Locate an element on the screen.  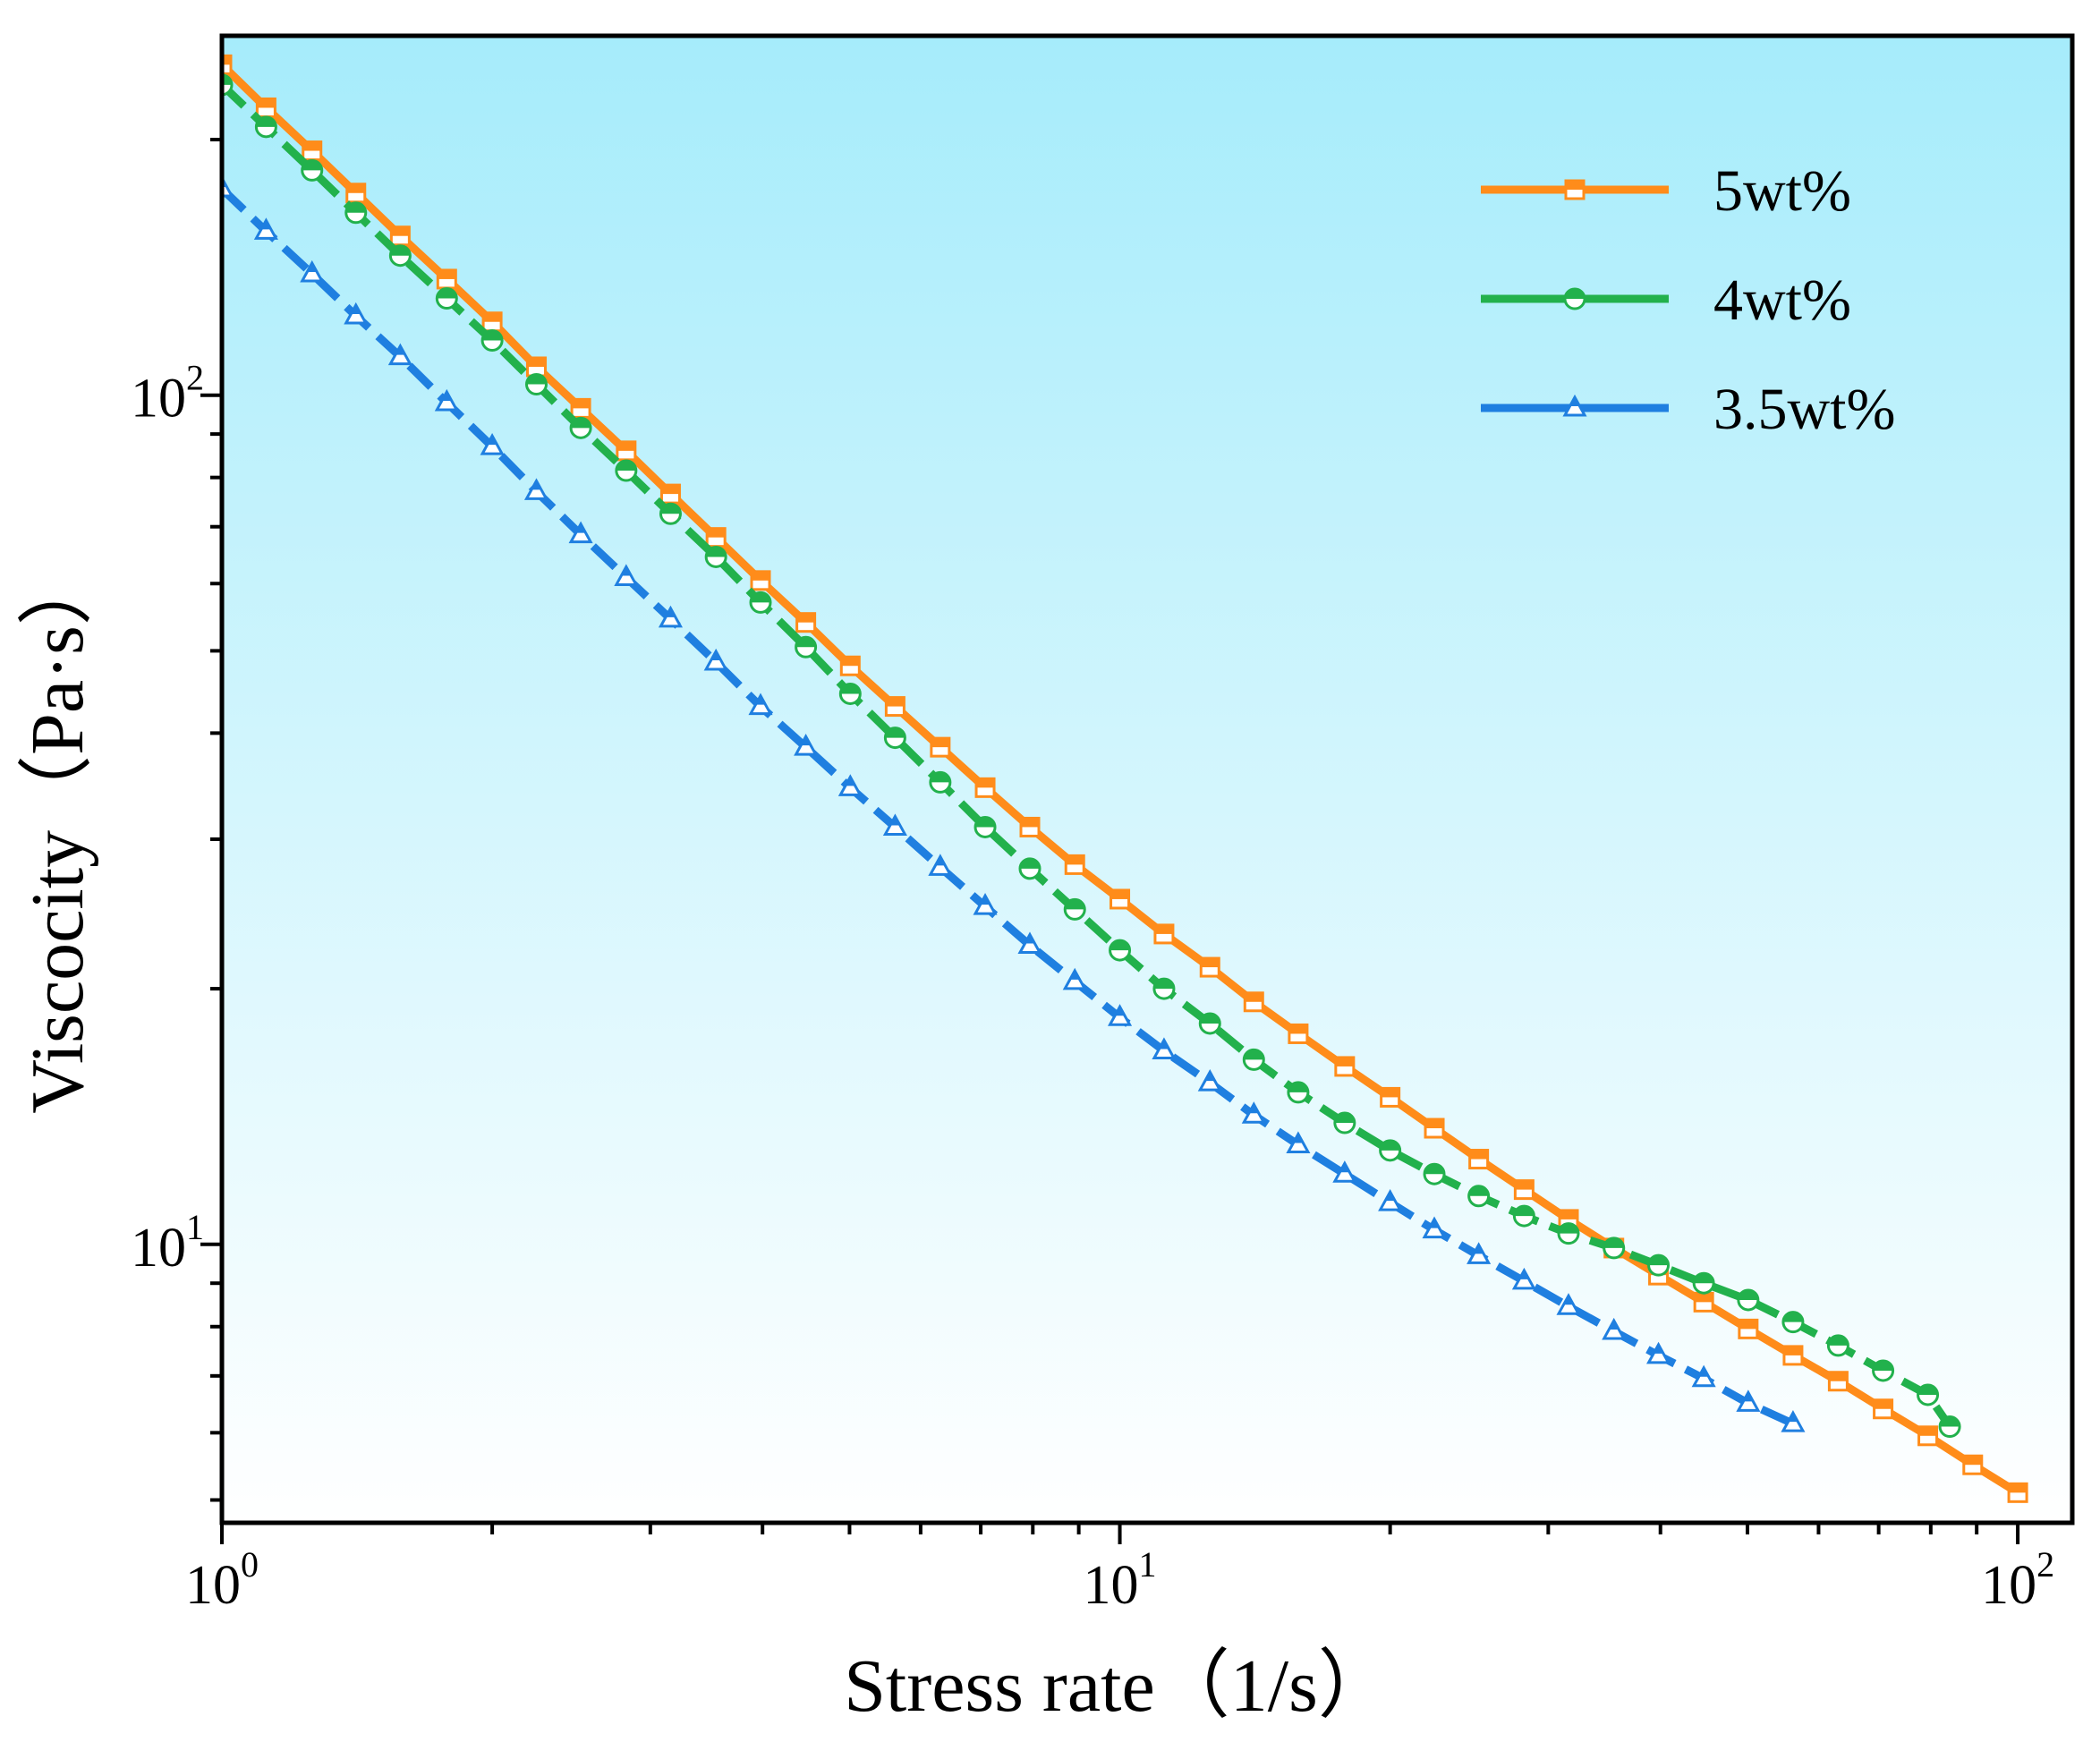
legend-label: 4wt% is located at coordinates (1782, 300).